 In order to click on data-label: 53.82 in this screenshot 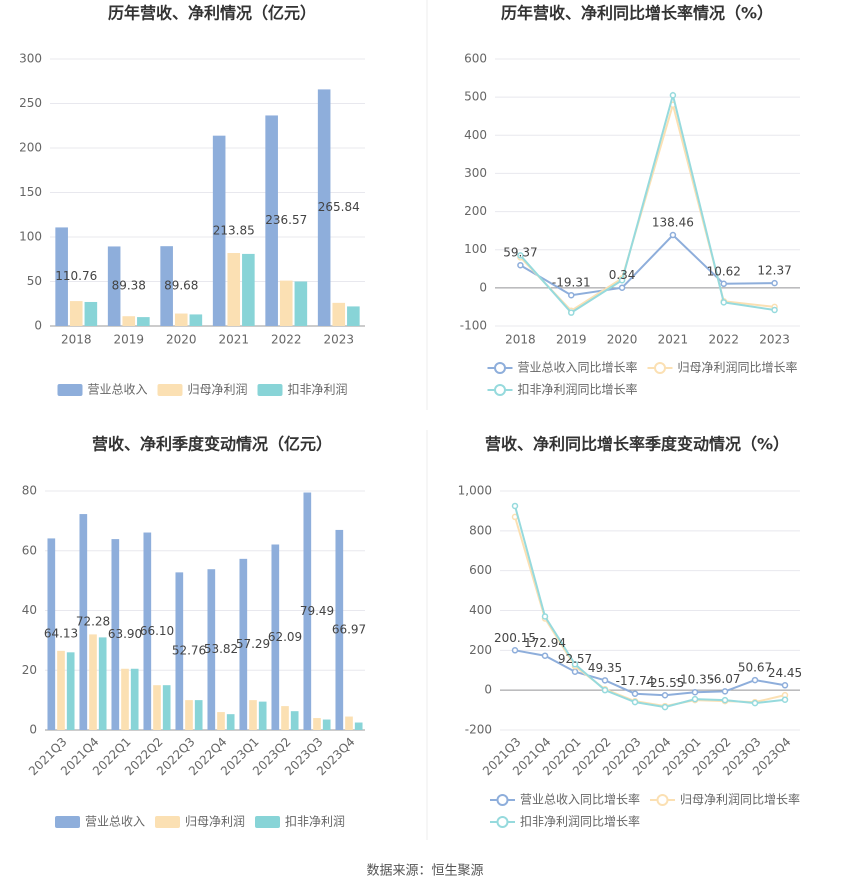, I will do `click(221, 649)`.